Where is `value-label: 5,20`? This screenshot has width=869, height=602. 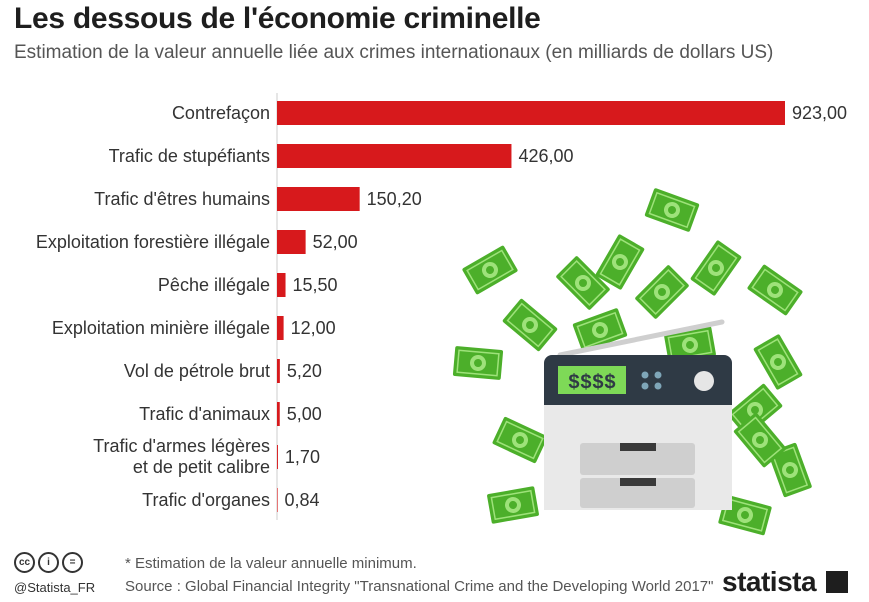
value-label: 5,20 is located at coordinates (304, 371).